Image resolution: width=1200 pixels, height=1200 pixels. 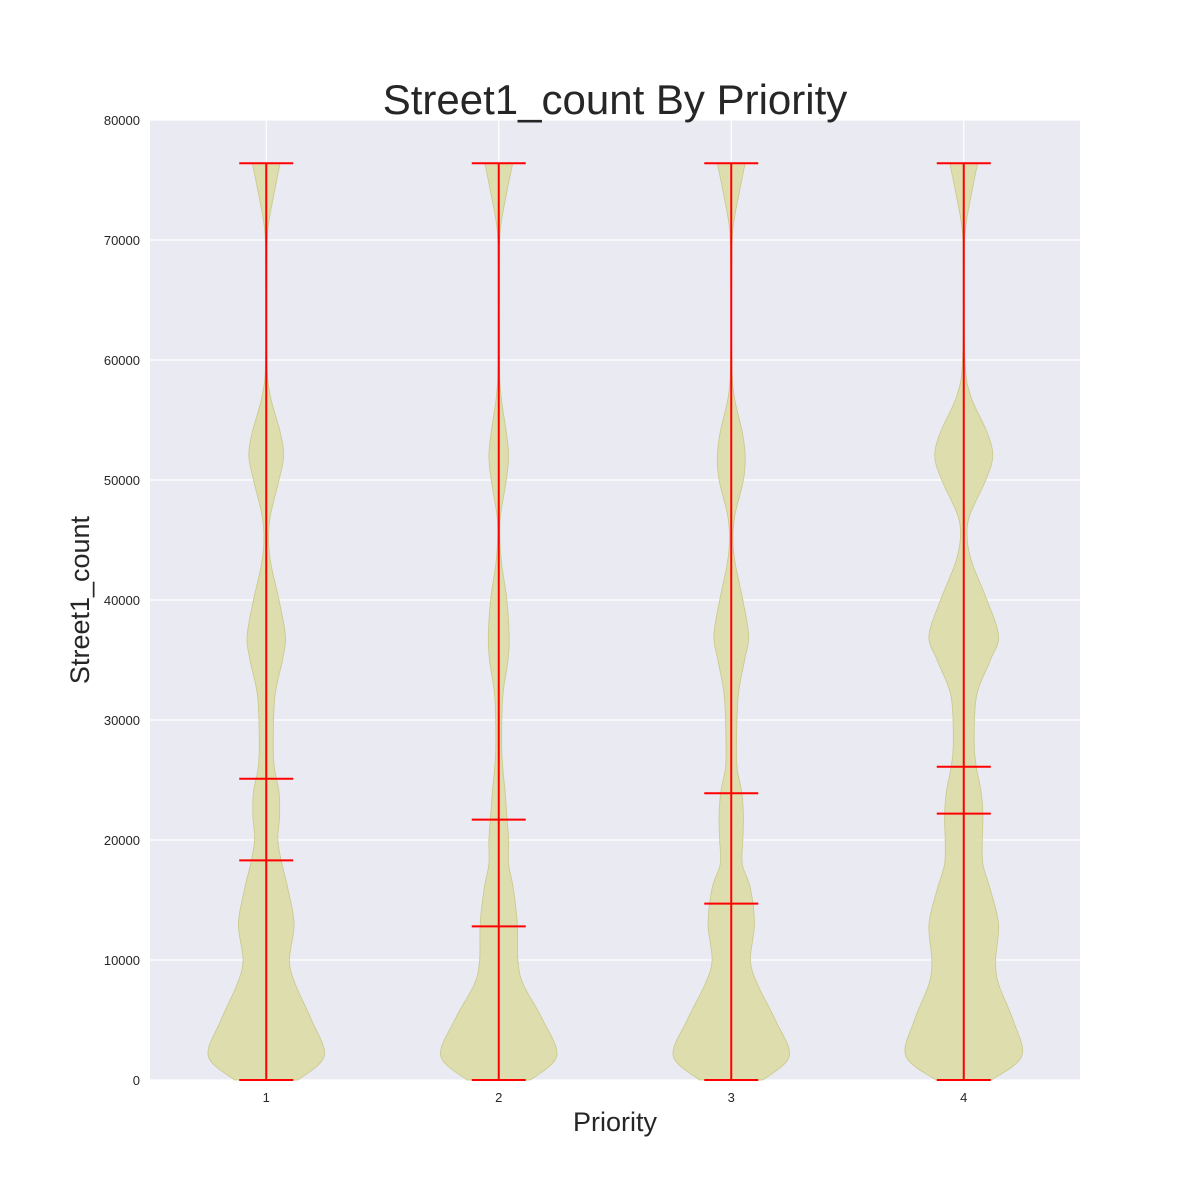 What do you see at coordinates (731, 1097) in the screenshot?
I see `x-tick-label: 3` at bounding box center [731, 1097].